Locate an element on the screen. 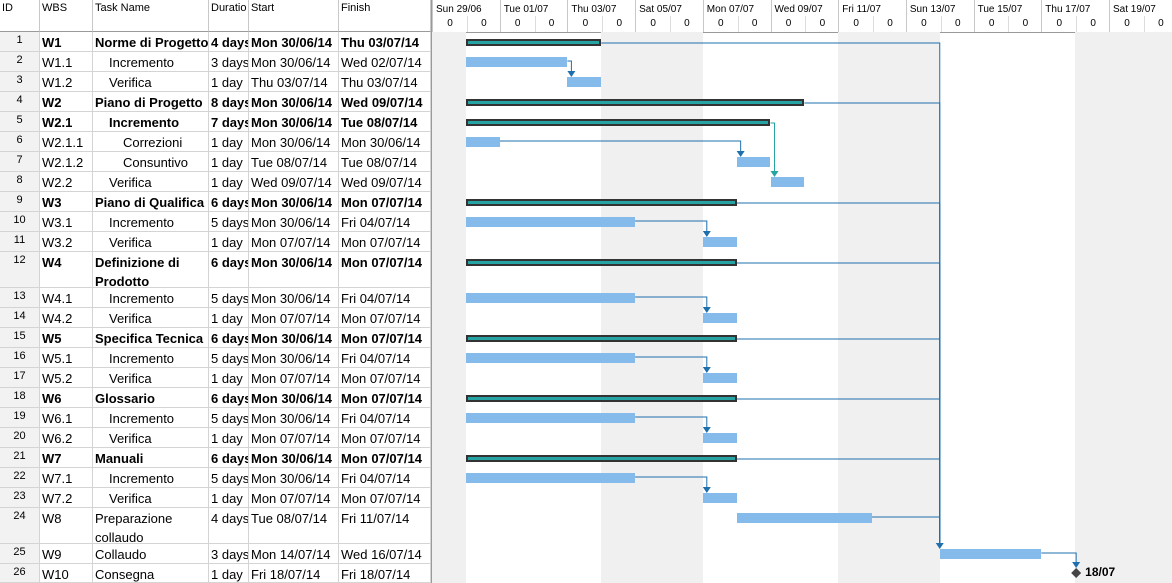 This screenshot has height=583, width=1172. cell-id: 25 is located at coordinates (20, 553).